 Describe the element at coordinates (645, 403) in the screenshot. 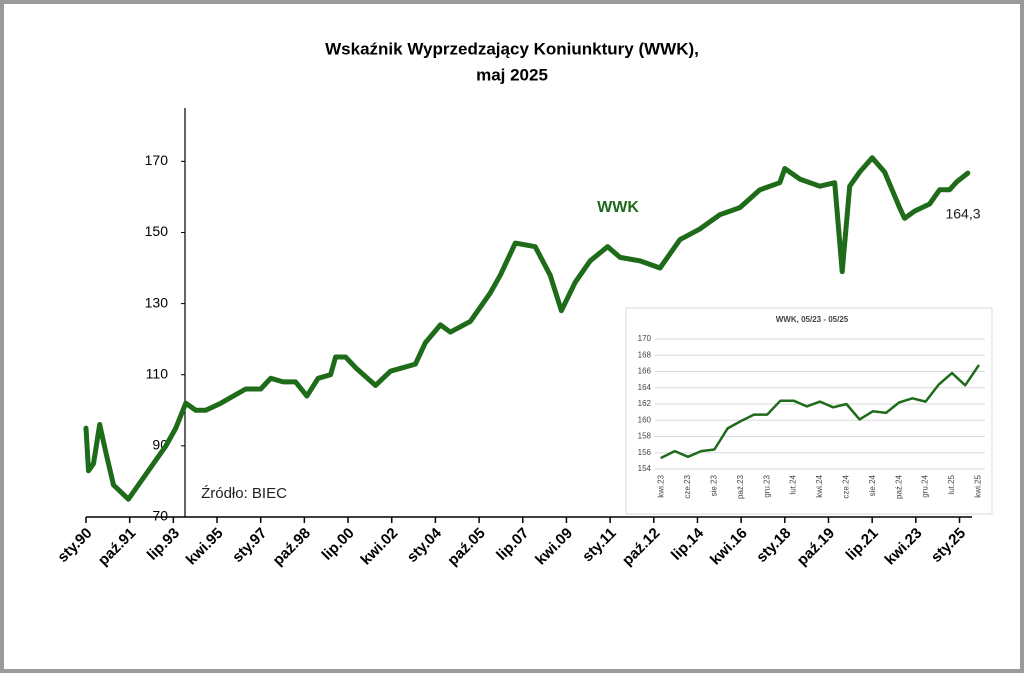

I see `inset-y-tick-label: 162` at that location.